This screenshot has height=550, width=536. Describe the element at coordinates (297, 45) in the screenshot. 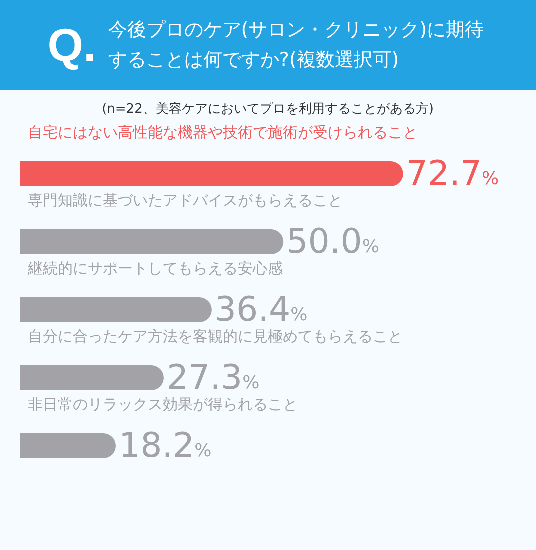

I see `chart-title: 今後プロのケア(サロン・クリニック)に期待することは何ですか?(複数選択可)` at that location.